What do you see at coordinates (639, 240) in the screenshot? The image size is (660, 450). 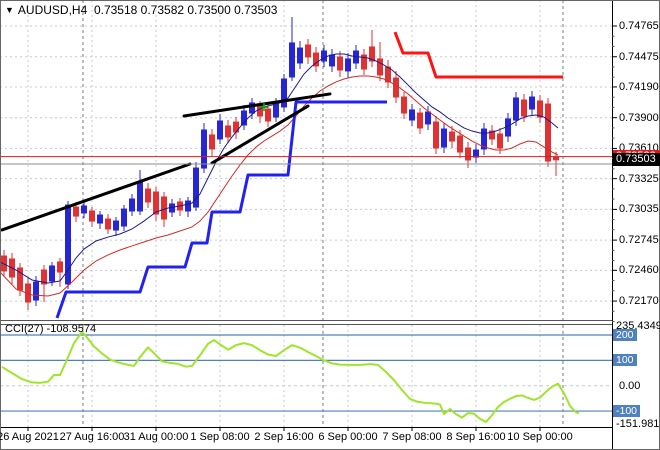 I see `price-axis-label: 0.72745` at bounding box center [639, 240].